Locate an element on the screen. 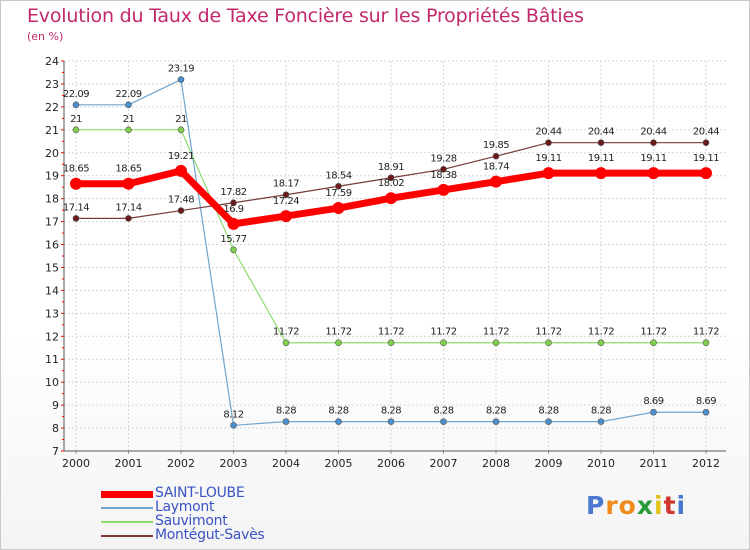 This screenshot has width=750, height=550. y-tick-label: 14 is located at coordinates (52, 290).